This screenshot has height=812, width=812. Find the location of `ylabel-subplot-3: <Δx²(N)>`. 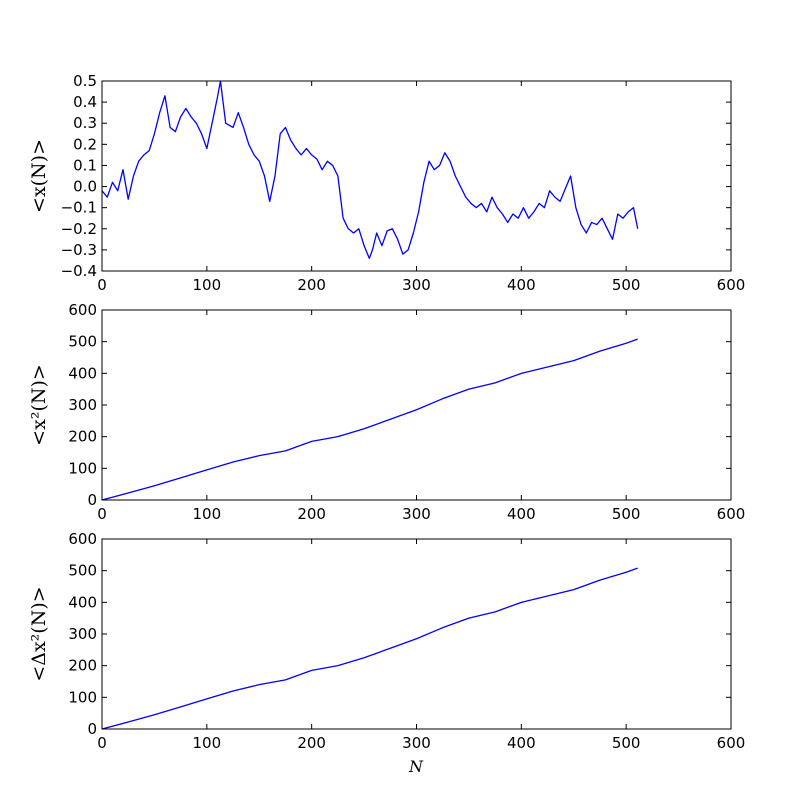

ylabel-subplot-3: <Δx²(N)> is located at coordinates (39, 633).